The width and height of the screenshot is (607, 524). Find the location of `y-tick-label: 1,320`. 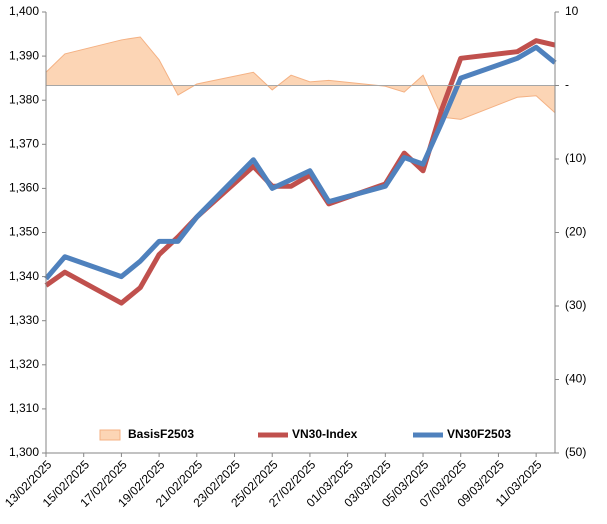

y-tick-label: 1,320 is located at coordinates (24, 364).